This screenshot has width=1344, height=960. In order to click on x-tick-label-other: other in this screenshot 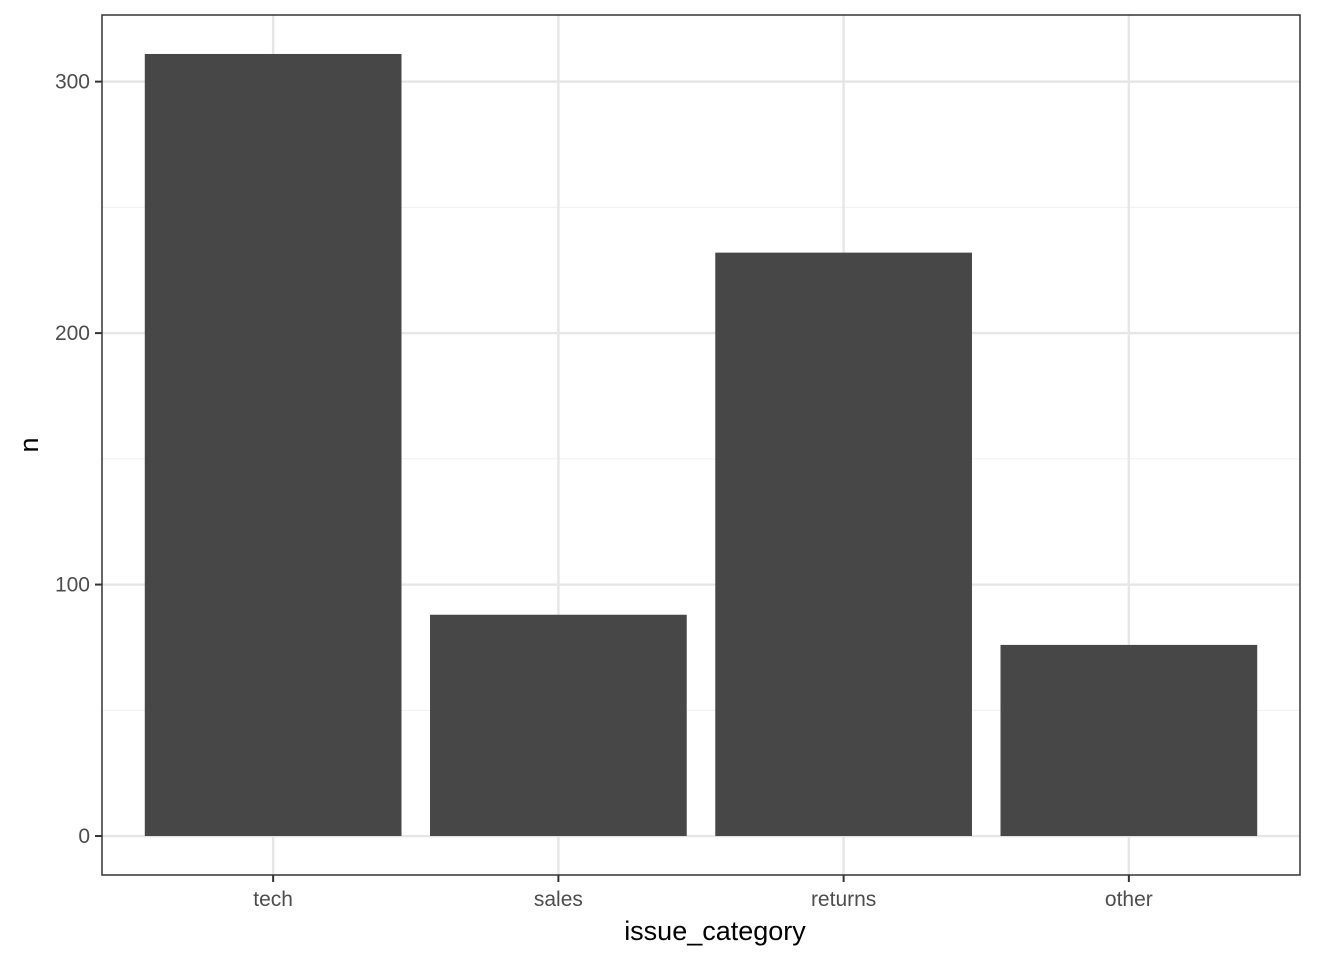, I will do `click(1129, 899)`.